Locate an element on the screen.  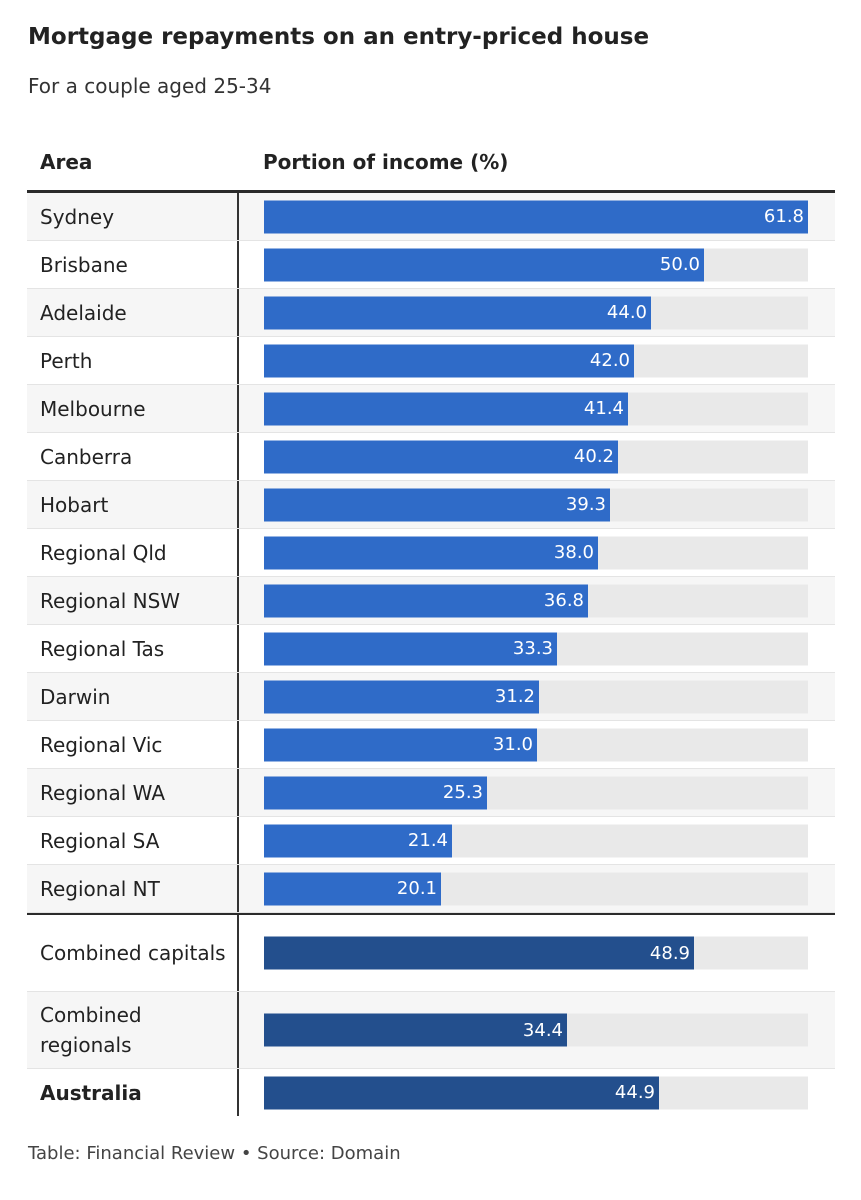
bar-track: 41.4 is located at coordinates (536, 408).